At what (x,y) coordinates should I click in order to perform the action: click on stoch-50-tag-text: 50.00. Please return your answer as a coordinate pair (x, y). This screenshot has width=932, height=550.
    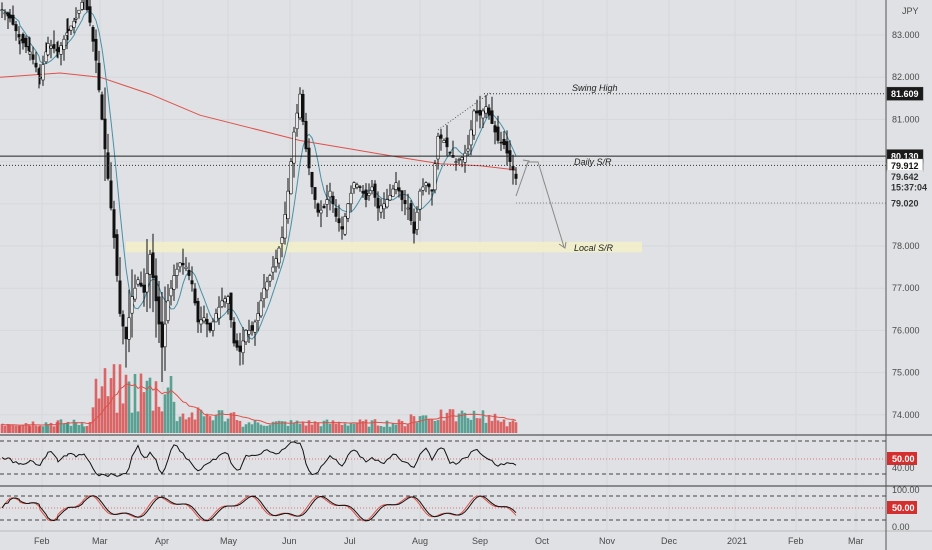
    Looking at the image, I should click on (903, 508).